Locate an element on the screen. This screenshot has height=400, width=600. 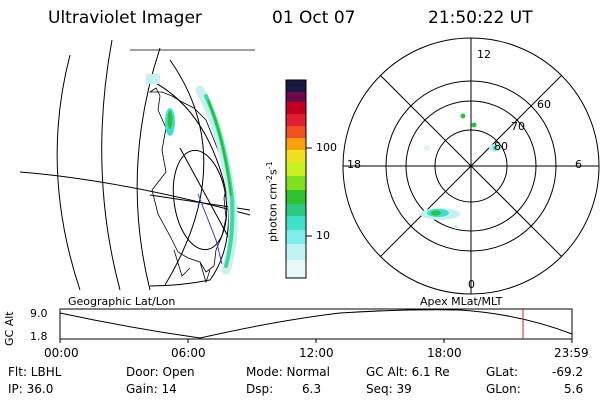
ip-status: IP: 36.0 is located at coordinates (31, 389).